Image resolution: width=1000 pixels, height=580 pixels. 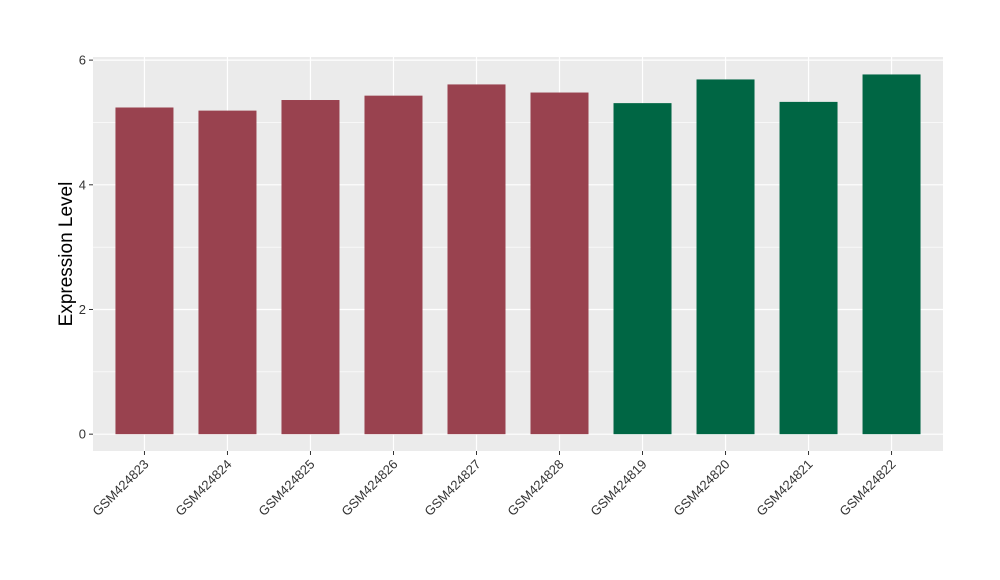 I want to click on x-tick-label: GSM424821, so click(x=784, y=488).